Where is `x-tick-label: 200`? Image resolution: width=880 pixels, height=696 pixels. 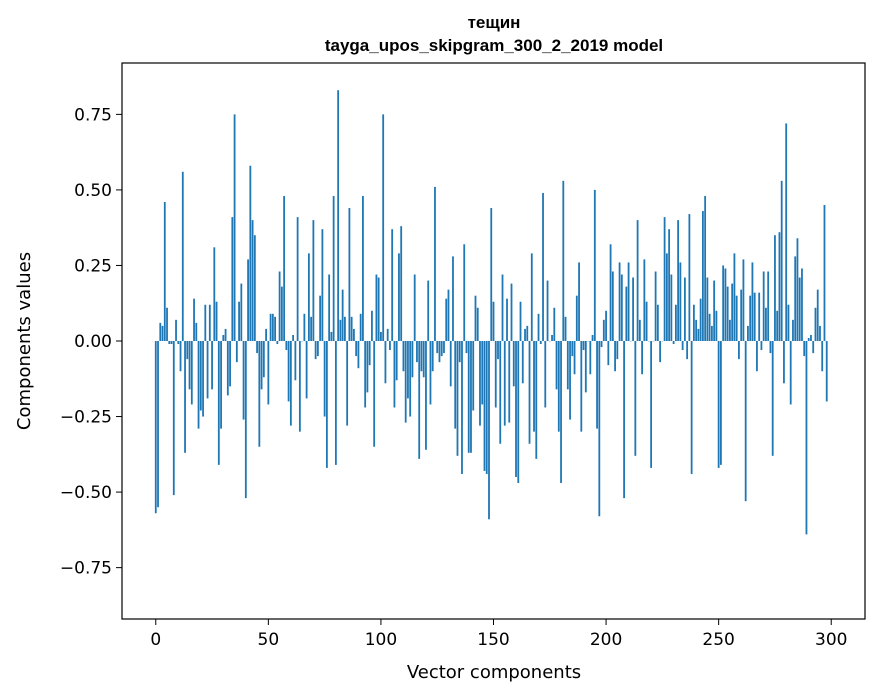 x-tick-label: 200 is located at coordinates (606, 640).